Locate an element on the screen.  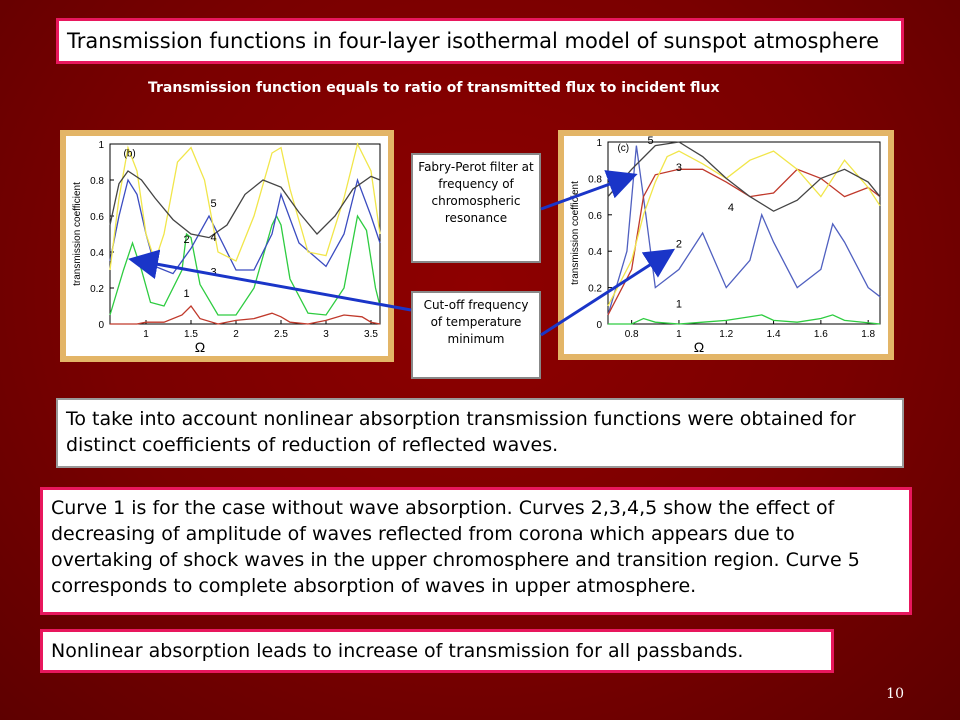
x-tick-label: 1.4 is located at coordinates (774, 334).